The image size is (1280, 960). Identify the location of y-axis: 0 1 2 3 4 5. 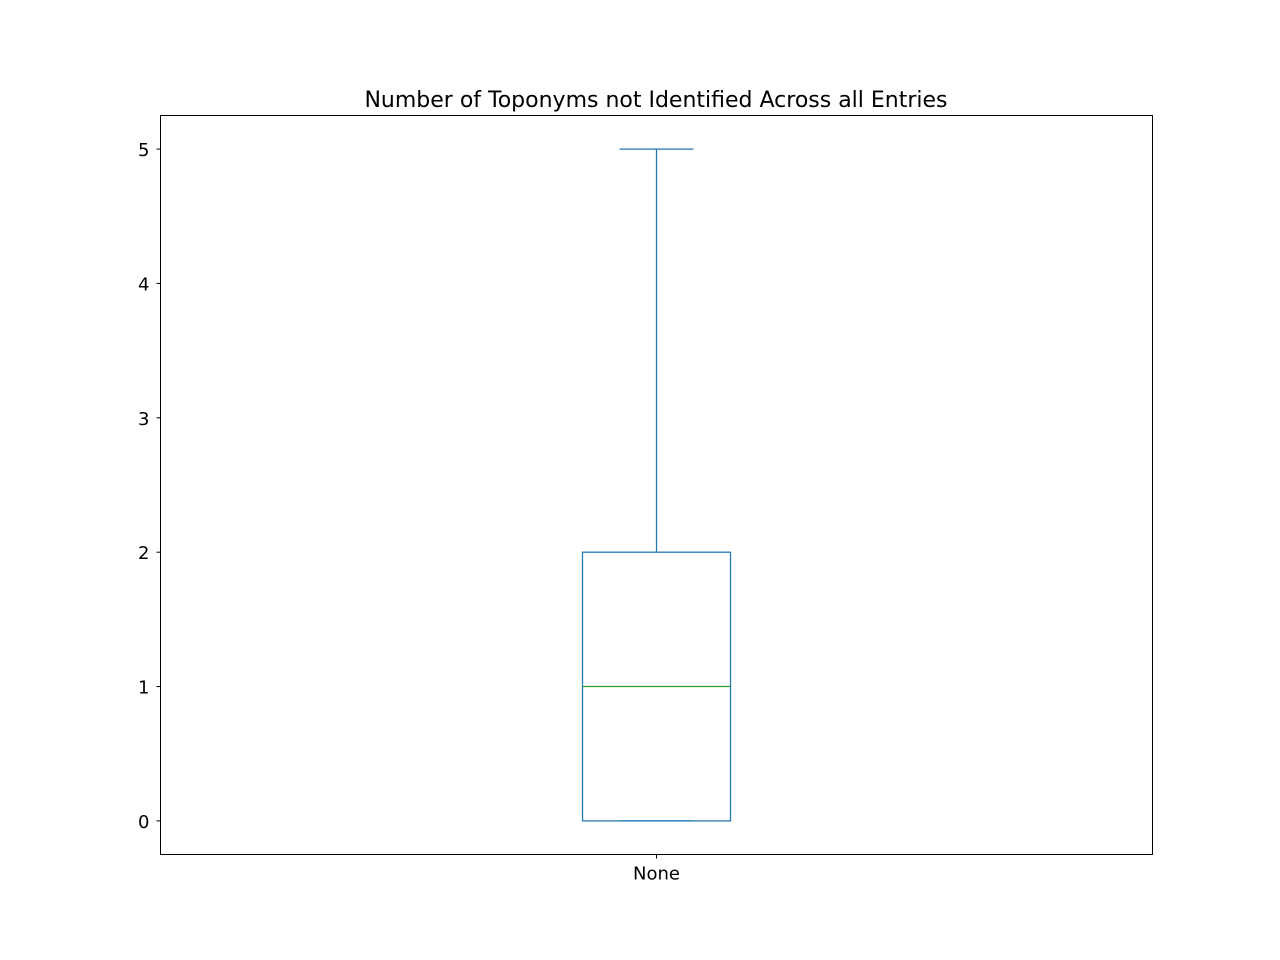
(149, 486).